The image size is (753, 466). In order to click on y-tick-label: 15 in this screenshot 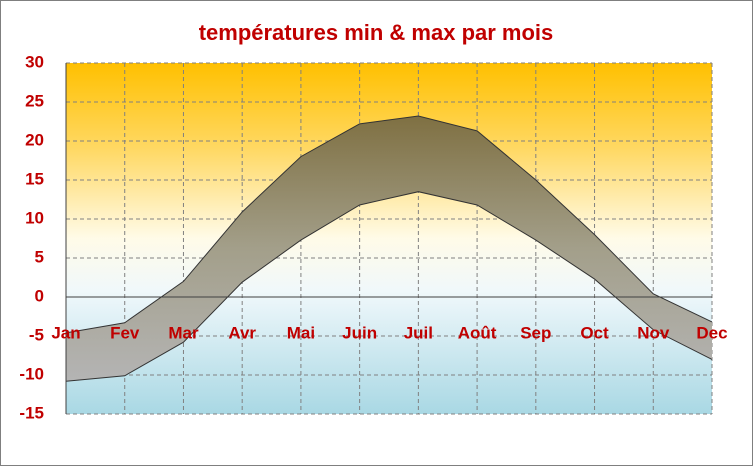, I will do `click(34, 178)`.